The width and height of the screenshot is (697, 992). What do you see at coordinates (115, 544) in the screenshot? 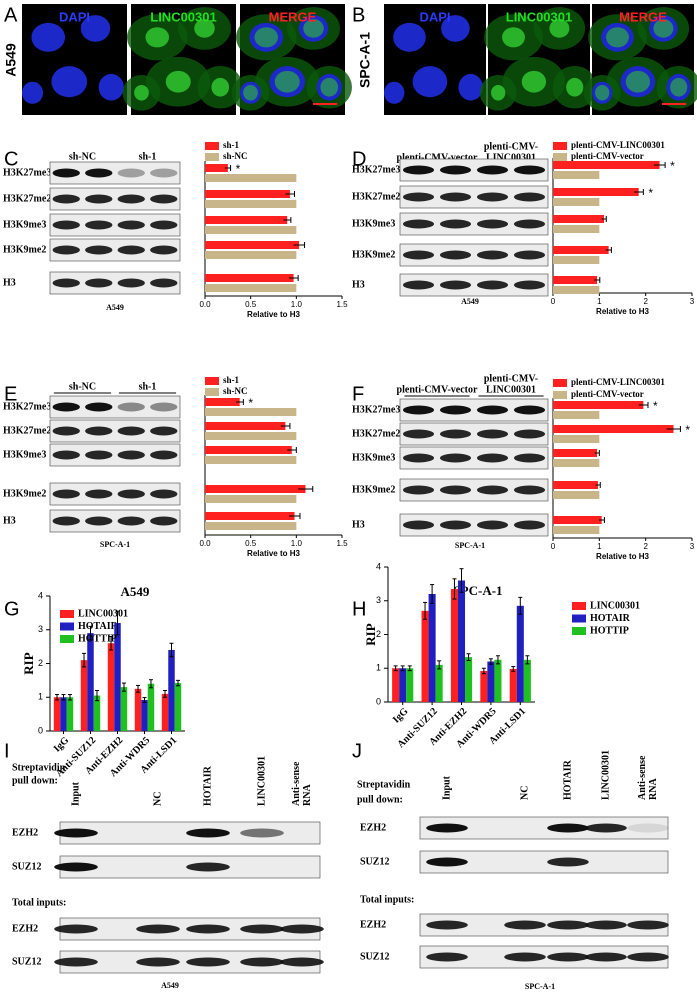
I see `cell-line-label: SPC-A-1` at bounding box center [115, 544].